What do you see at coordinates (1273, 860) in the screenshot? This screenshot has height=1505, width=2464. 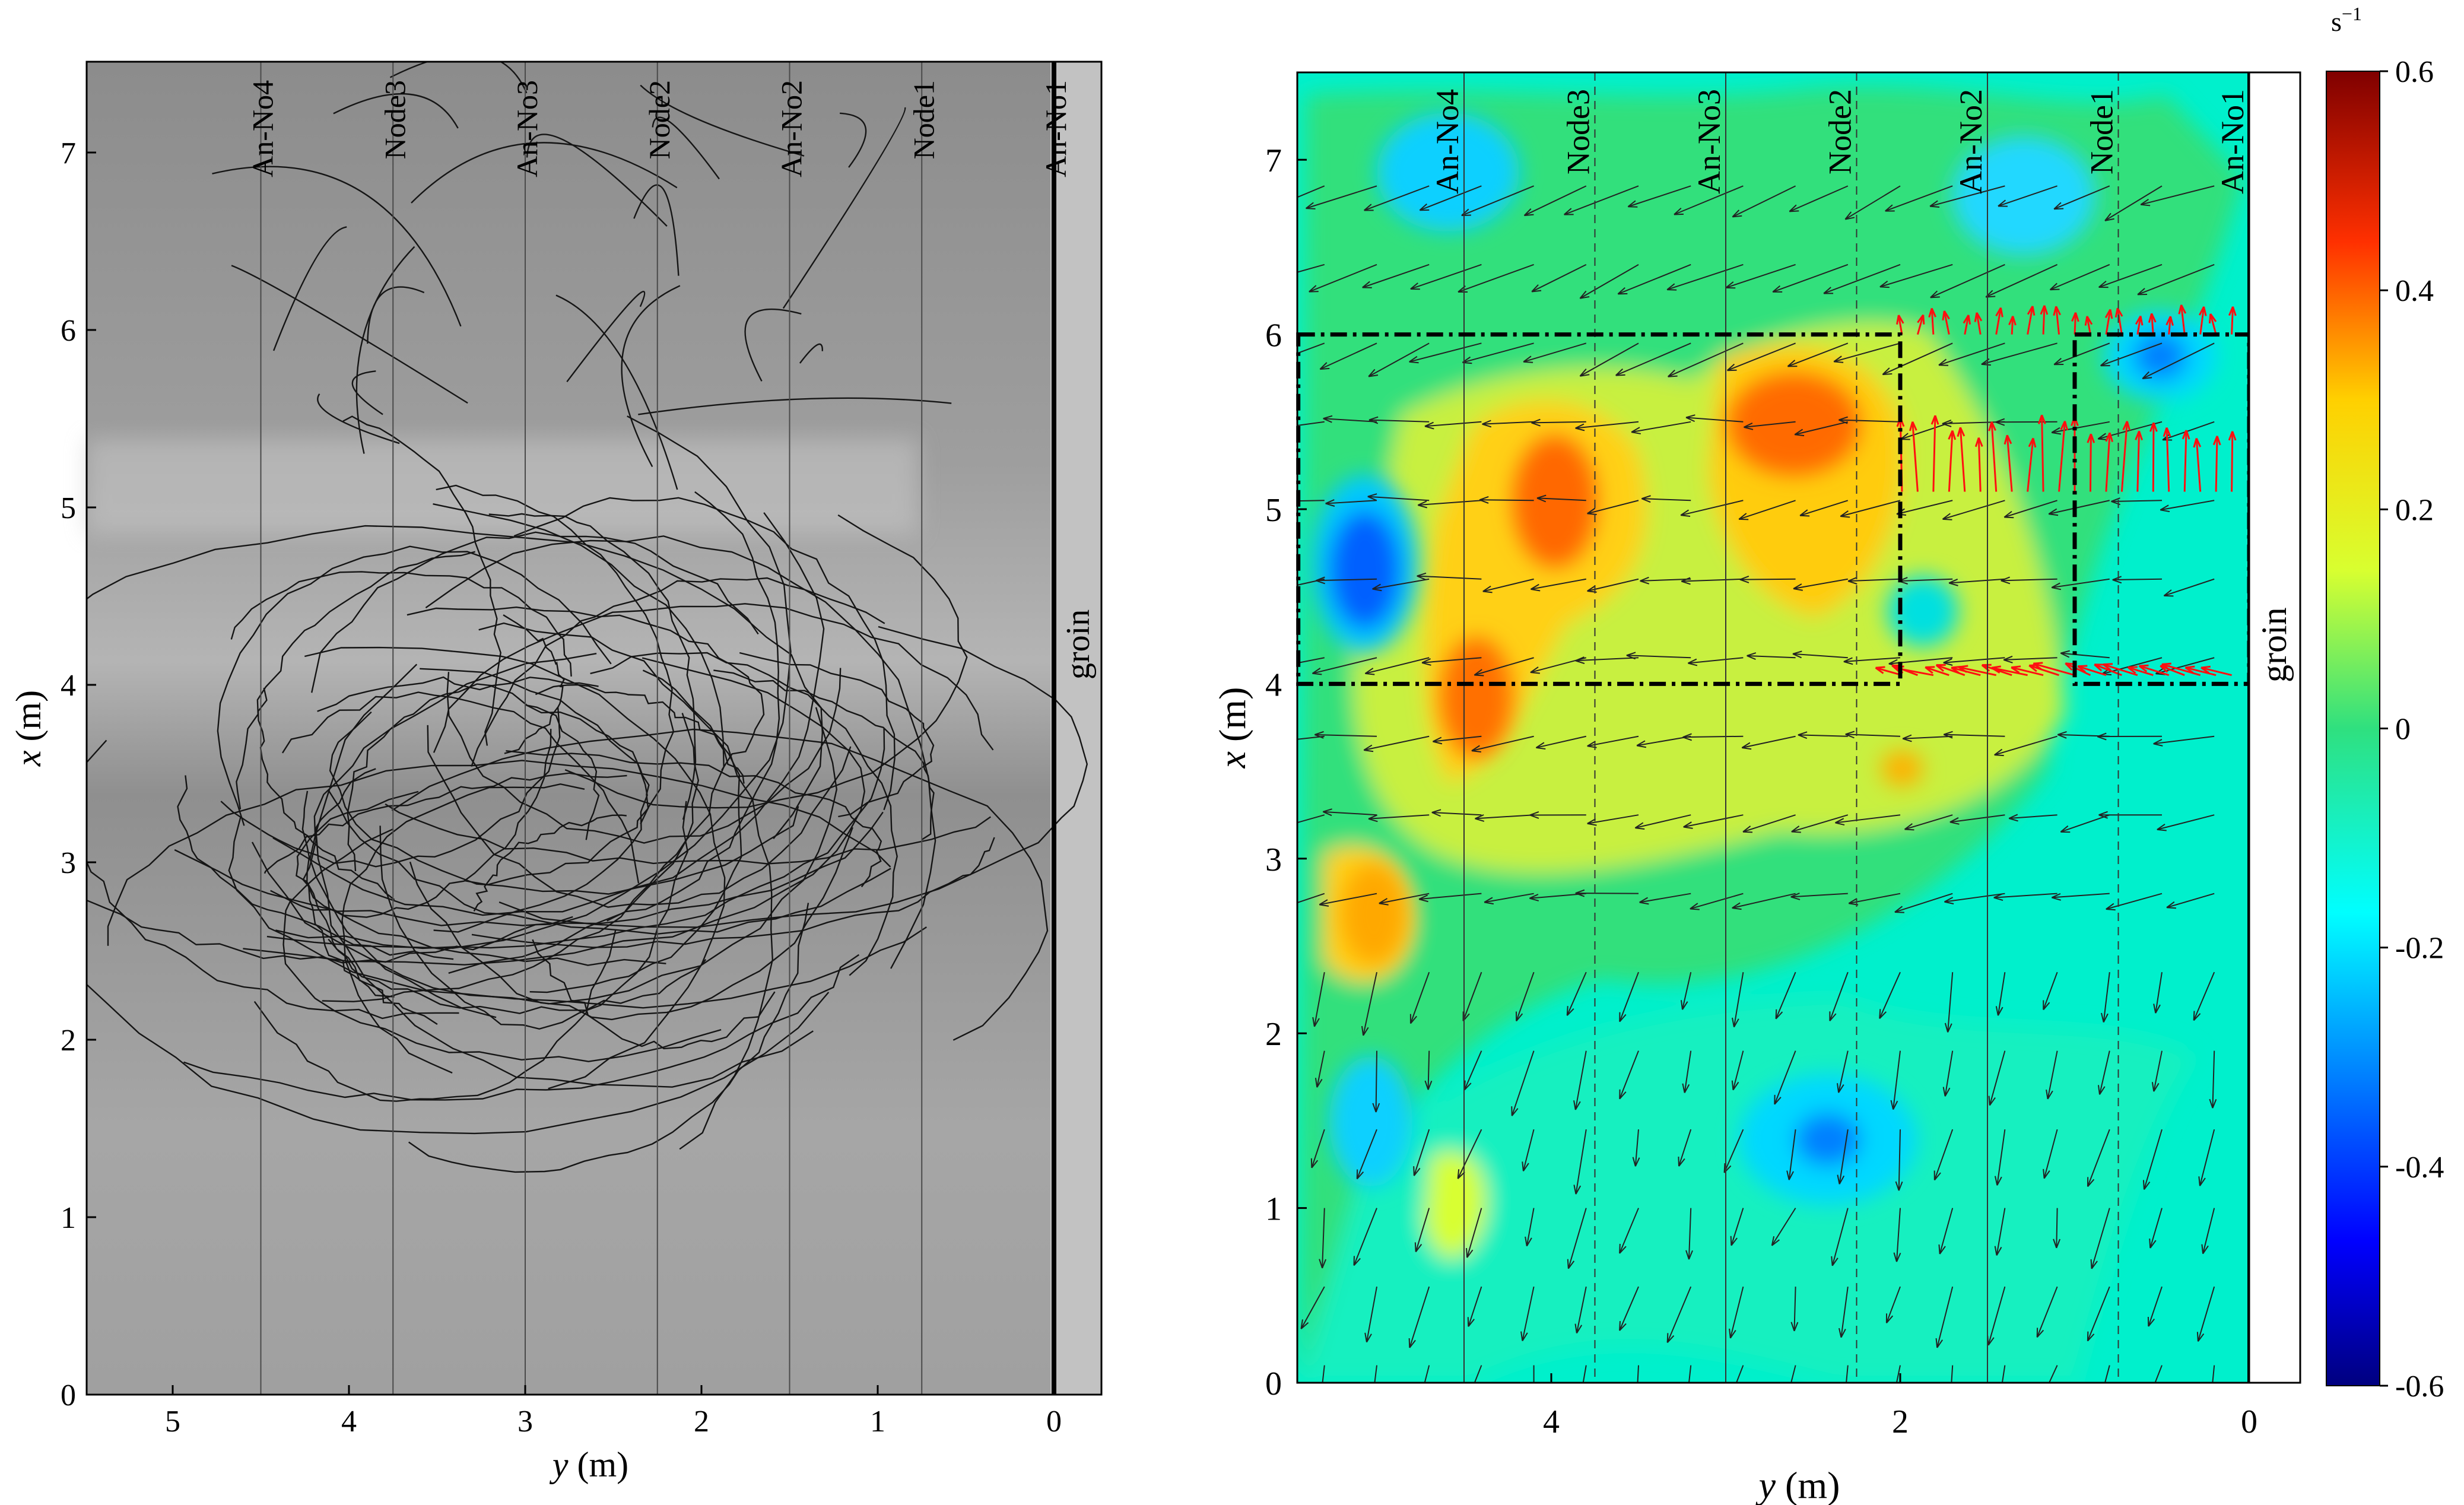 I see `y-tick-label: 3` at bounding box center [1273, 860].